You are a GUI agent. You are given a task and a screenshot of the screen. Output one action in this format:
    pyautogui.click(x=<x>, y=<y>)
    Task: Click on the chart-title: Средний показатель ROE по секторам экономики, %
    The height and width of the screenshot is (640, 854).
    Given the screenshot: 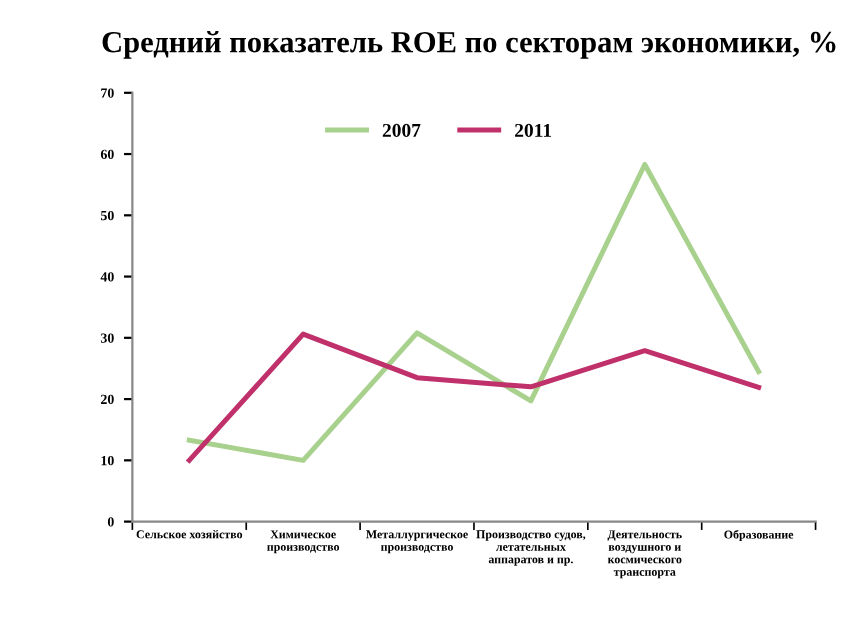 What is the action you would take?
    pyautogui.click(x=469, y=45)
    